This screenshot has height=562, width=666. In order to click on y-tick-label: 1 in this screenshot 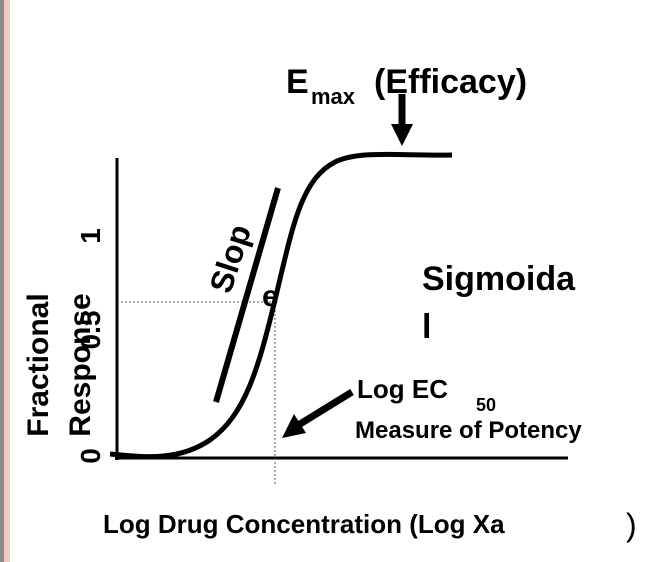, I will do `click(90, 236)`.